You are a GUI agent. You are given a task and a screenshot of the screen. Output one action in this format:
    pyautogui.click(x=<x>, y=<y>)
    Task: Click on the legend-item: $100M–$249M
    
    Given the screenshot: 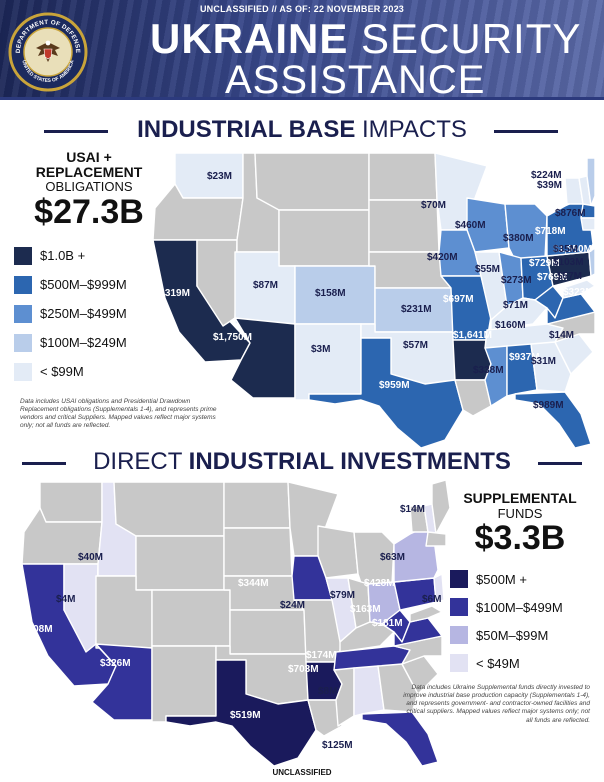 What is the action you would take?
    pyautogui.click(x=89, y=342)
    